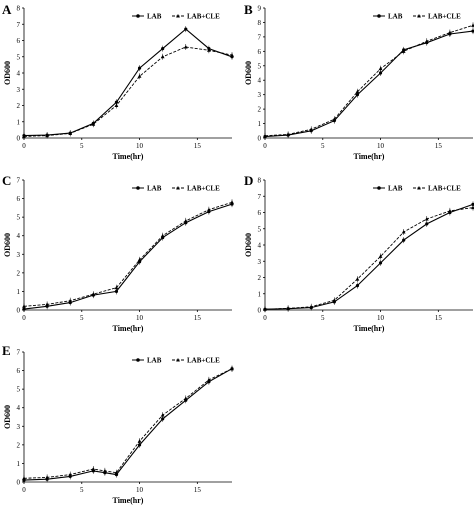  I want to click on x-tick-label: 15, so click(198, 318).